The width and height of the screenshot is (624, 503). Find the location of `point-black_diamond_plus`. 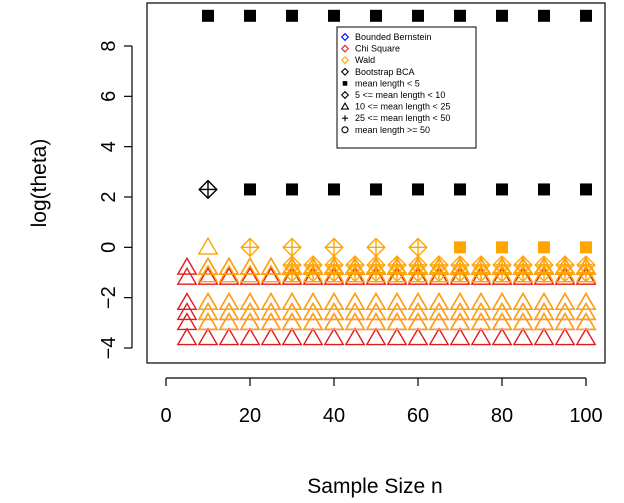

point-black_diamond_plus is located at coordinates (208, 189).